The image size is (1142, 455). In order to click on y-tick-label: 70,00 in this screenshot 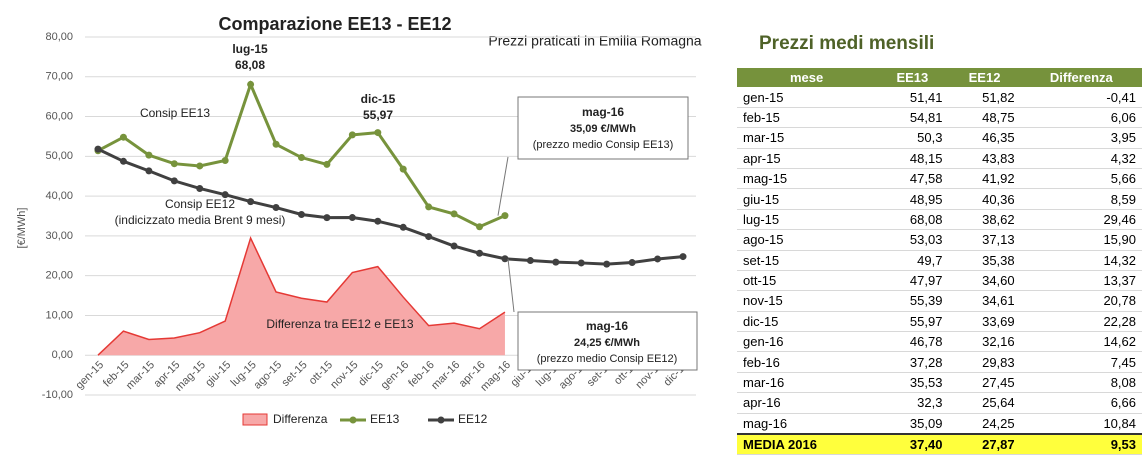, I will do `click(59, 77)`.